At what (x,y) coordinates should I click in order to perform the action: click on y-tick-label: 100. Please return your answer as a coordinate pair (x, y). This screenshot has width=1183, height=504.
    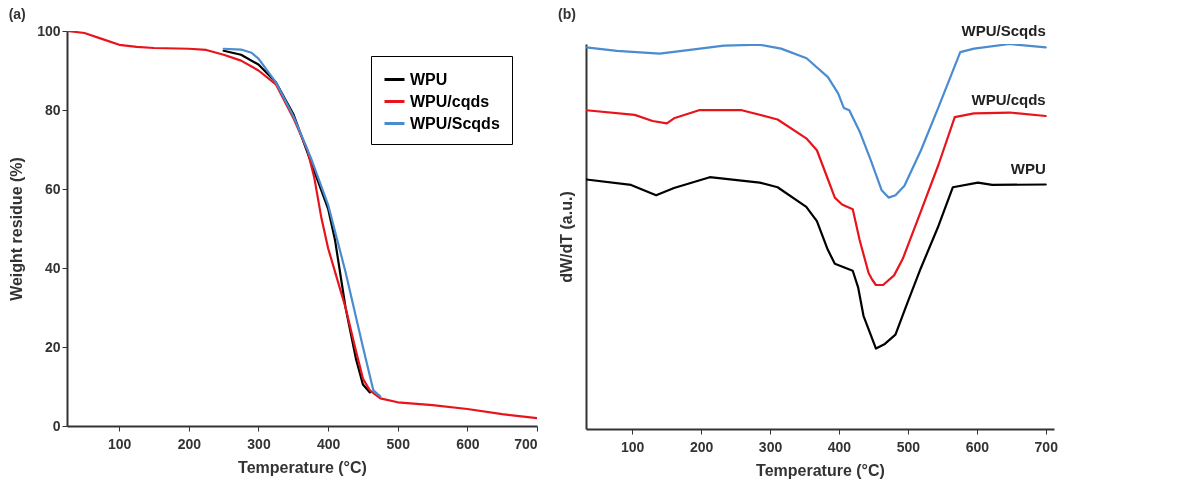
    Looking at the image, I should click on (49, 30).